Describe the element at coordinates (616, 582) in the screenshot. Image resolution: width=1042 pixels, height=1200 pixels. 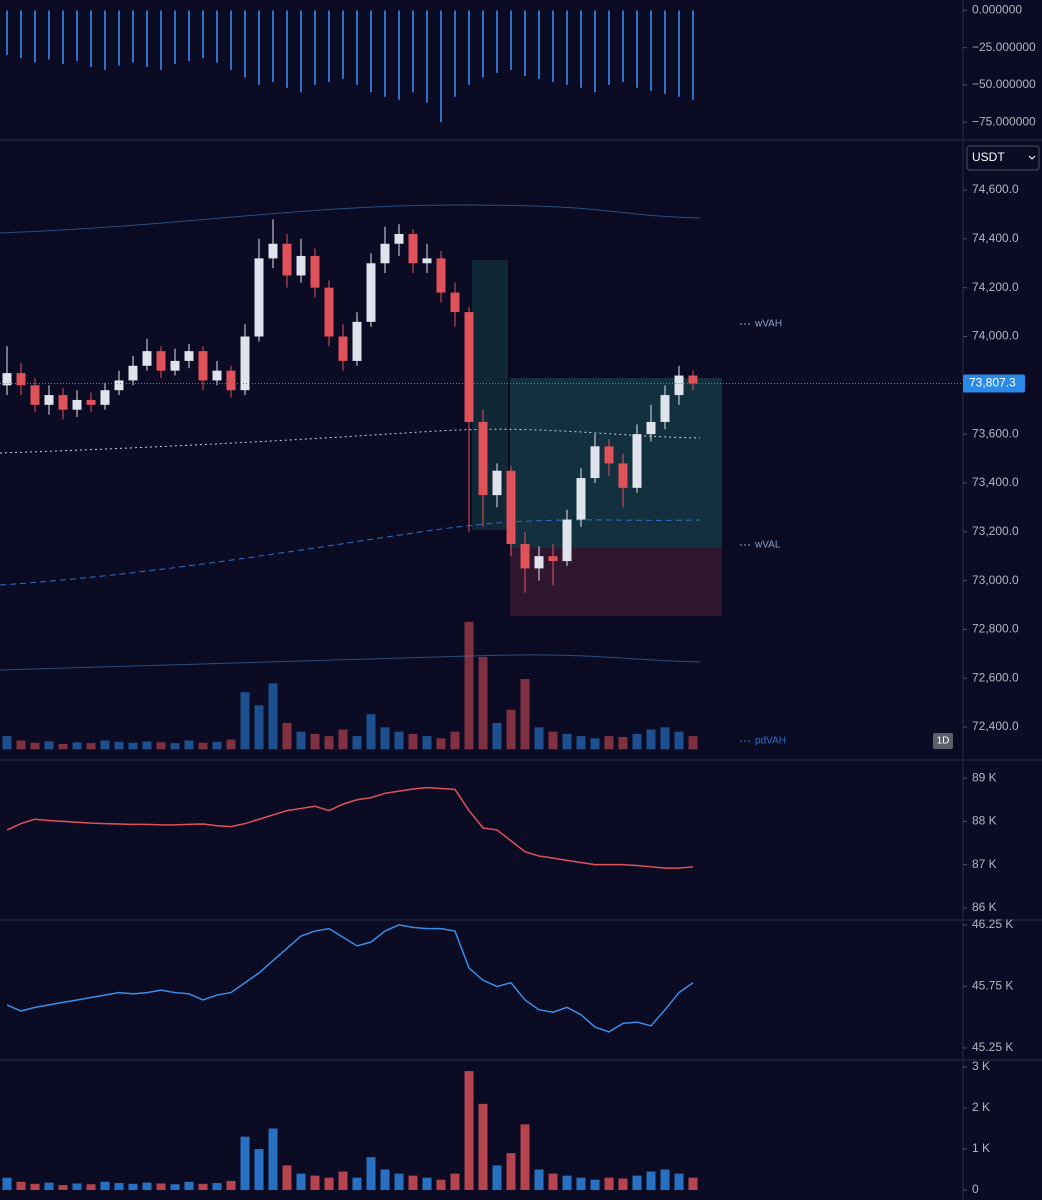
I see `stop-zone` at that location.